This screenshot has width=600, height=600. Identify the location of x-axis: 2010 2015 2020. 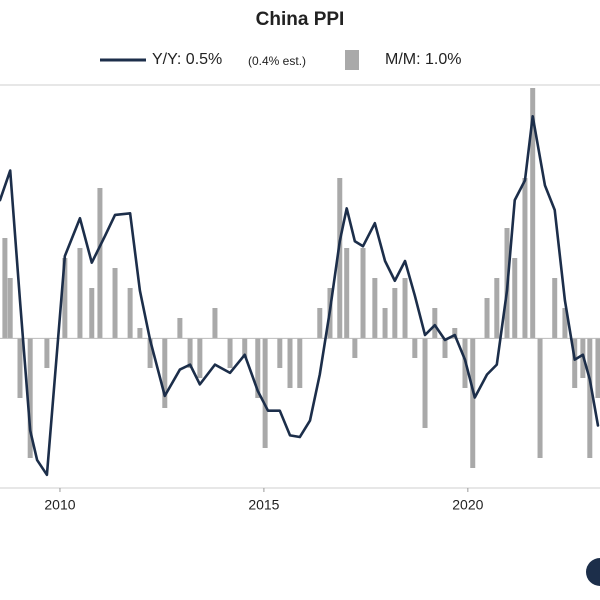
(264, 500).